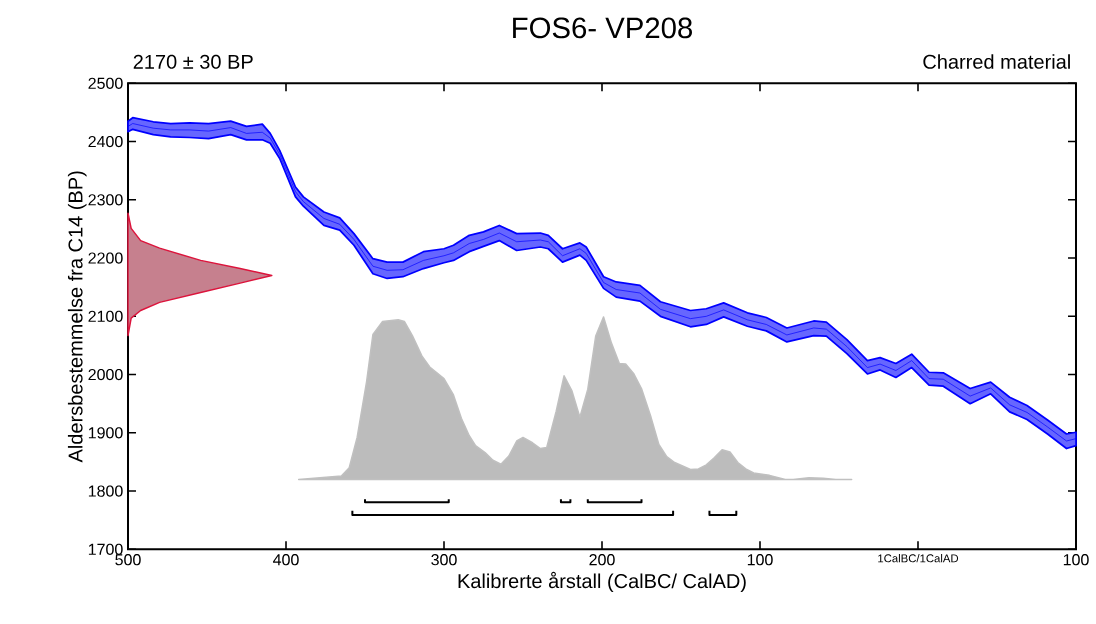 This screenshot has height=624, width=1096. Describe the element at coordinates (444, 560) in the screenshot. I see `x-tick-label: 300` at that location.